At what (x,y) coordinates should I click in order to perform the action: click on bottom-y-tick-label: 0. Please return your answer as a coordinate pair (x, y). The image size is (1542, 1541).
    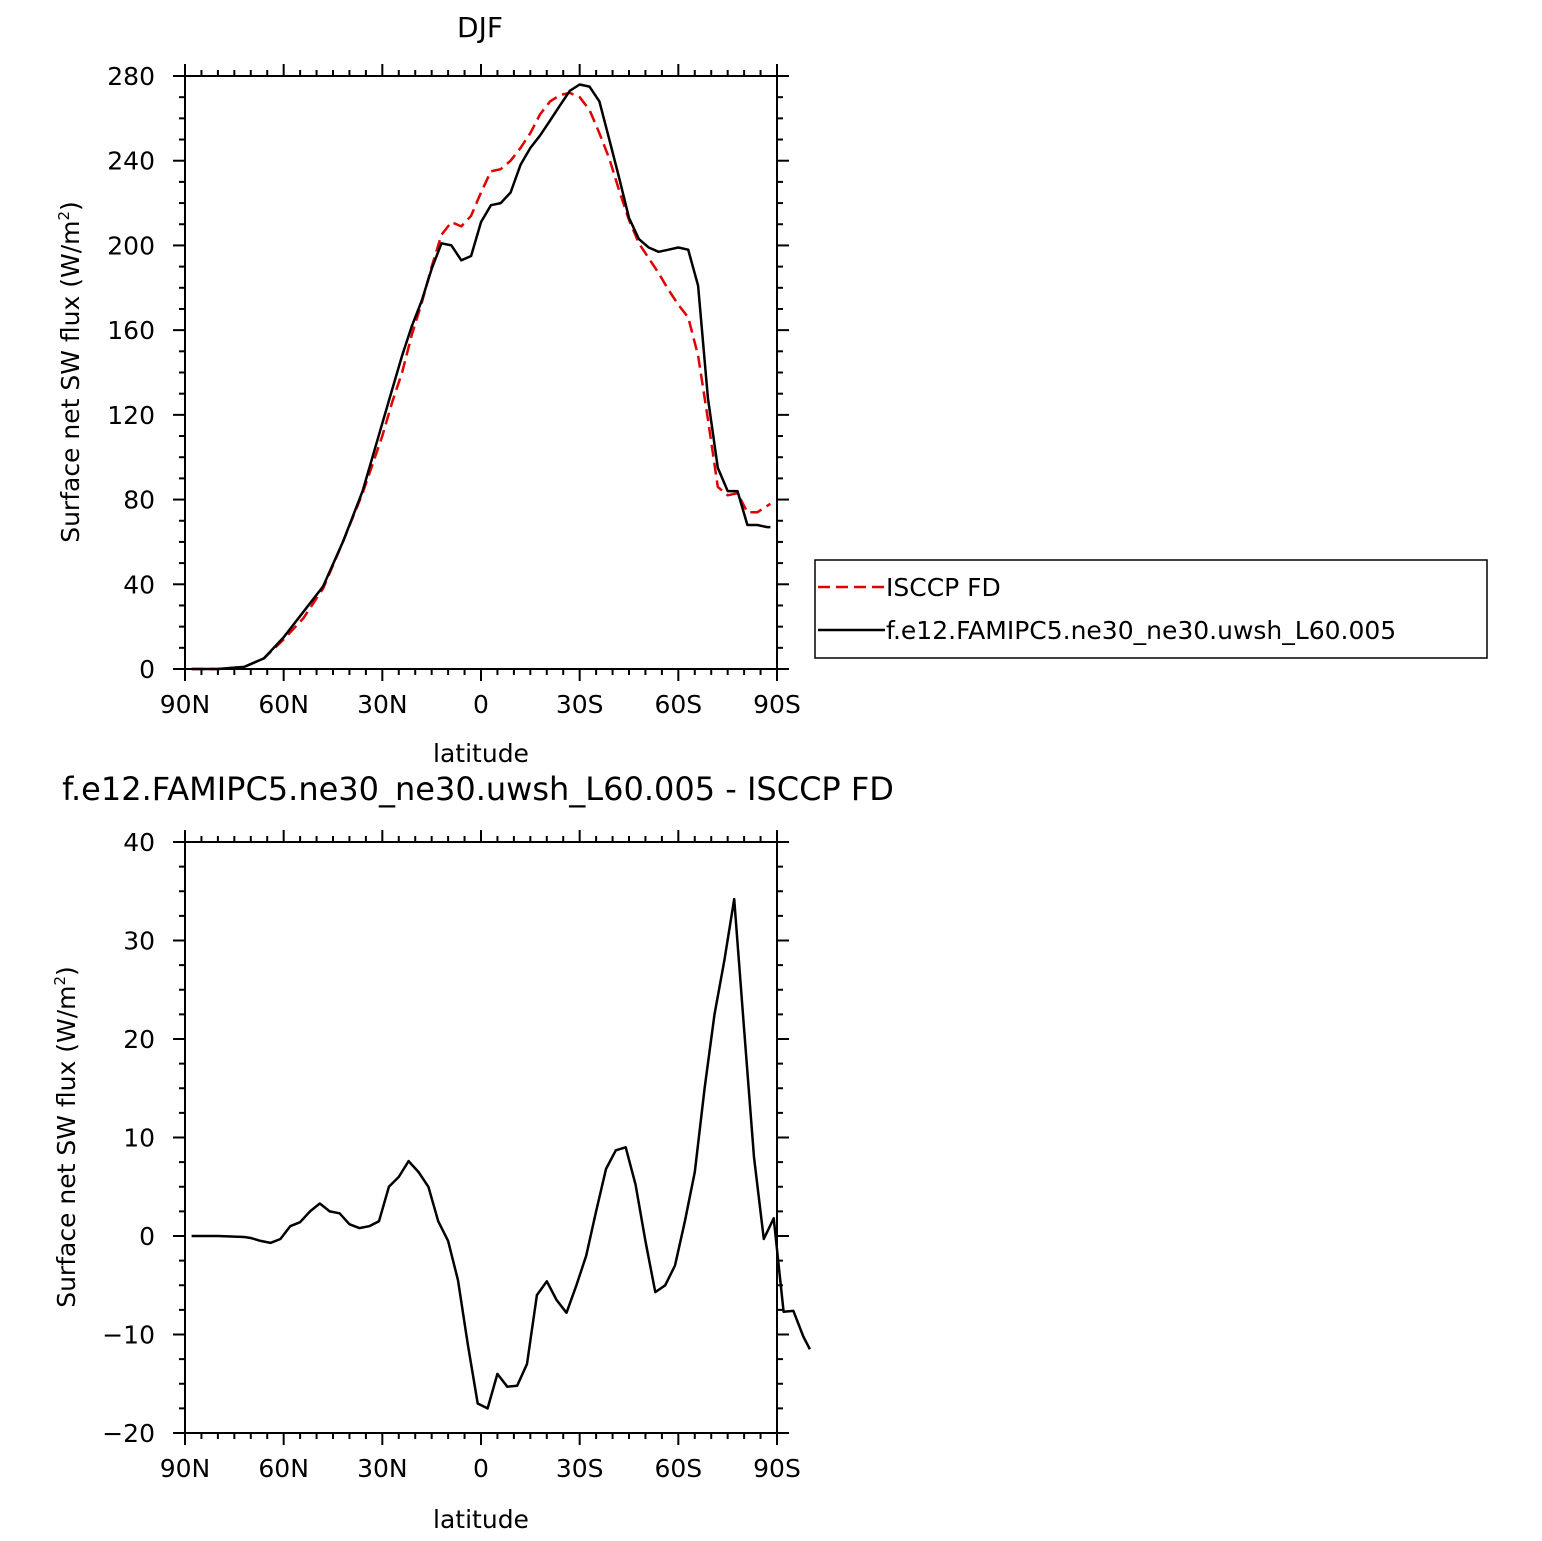
    Looking at the image, I should click on (147, 1236).